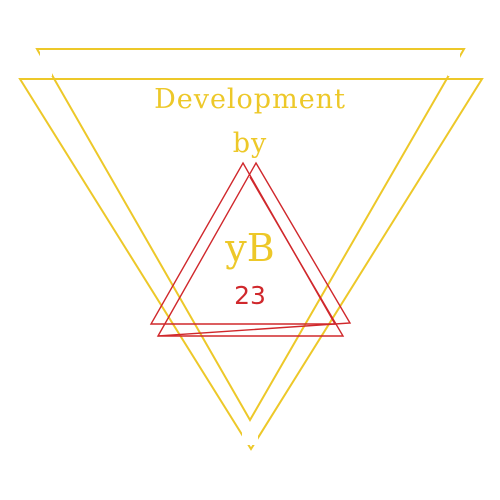 The image size is (500, 500). I want to click on logo-text-by: by, so click(250, 143).